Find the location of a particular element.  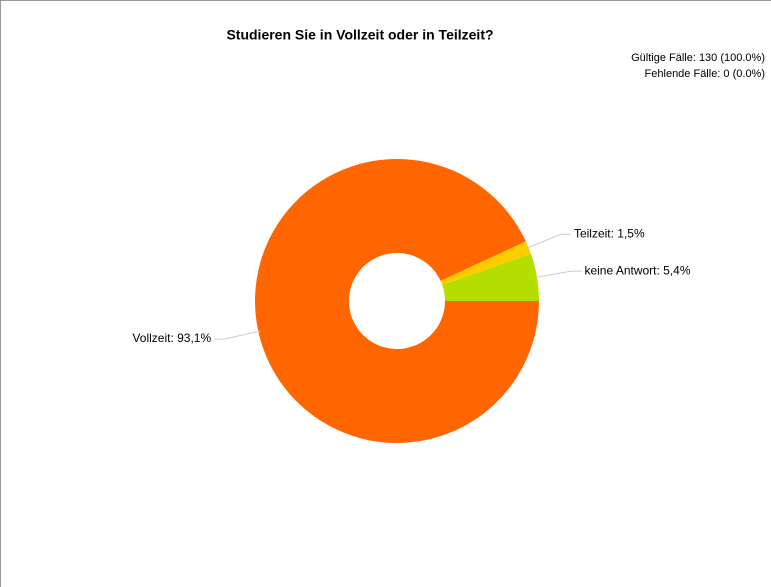

annotation: Fehlende Fälle: 0 (0.0%) is located at coordinates (705, 74).